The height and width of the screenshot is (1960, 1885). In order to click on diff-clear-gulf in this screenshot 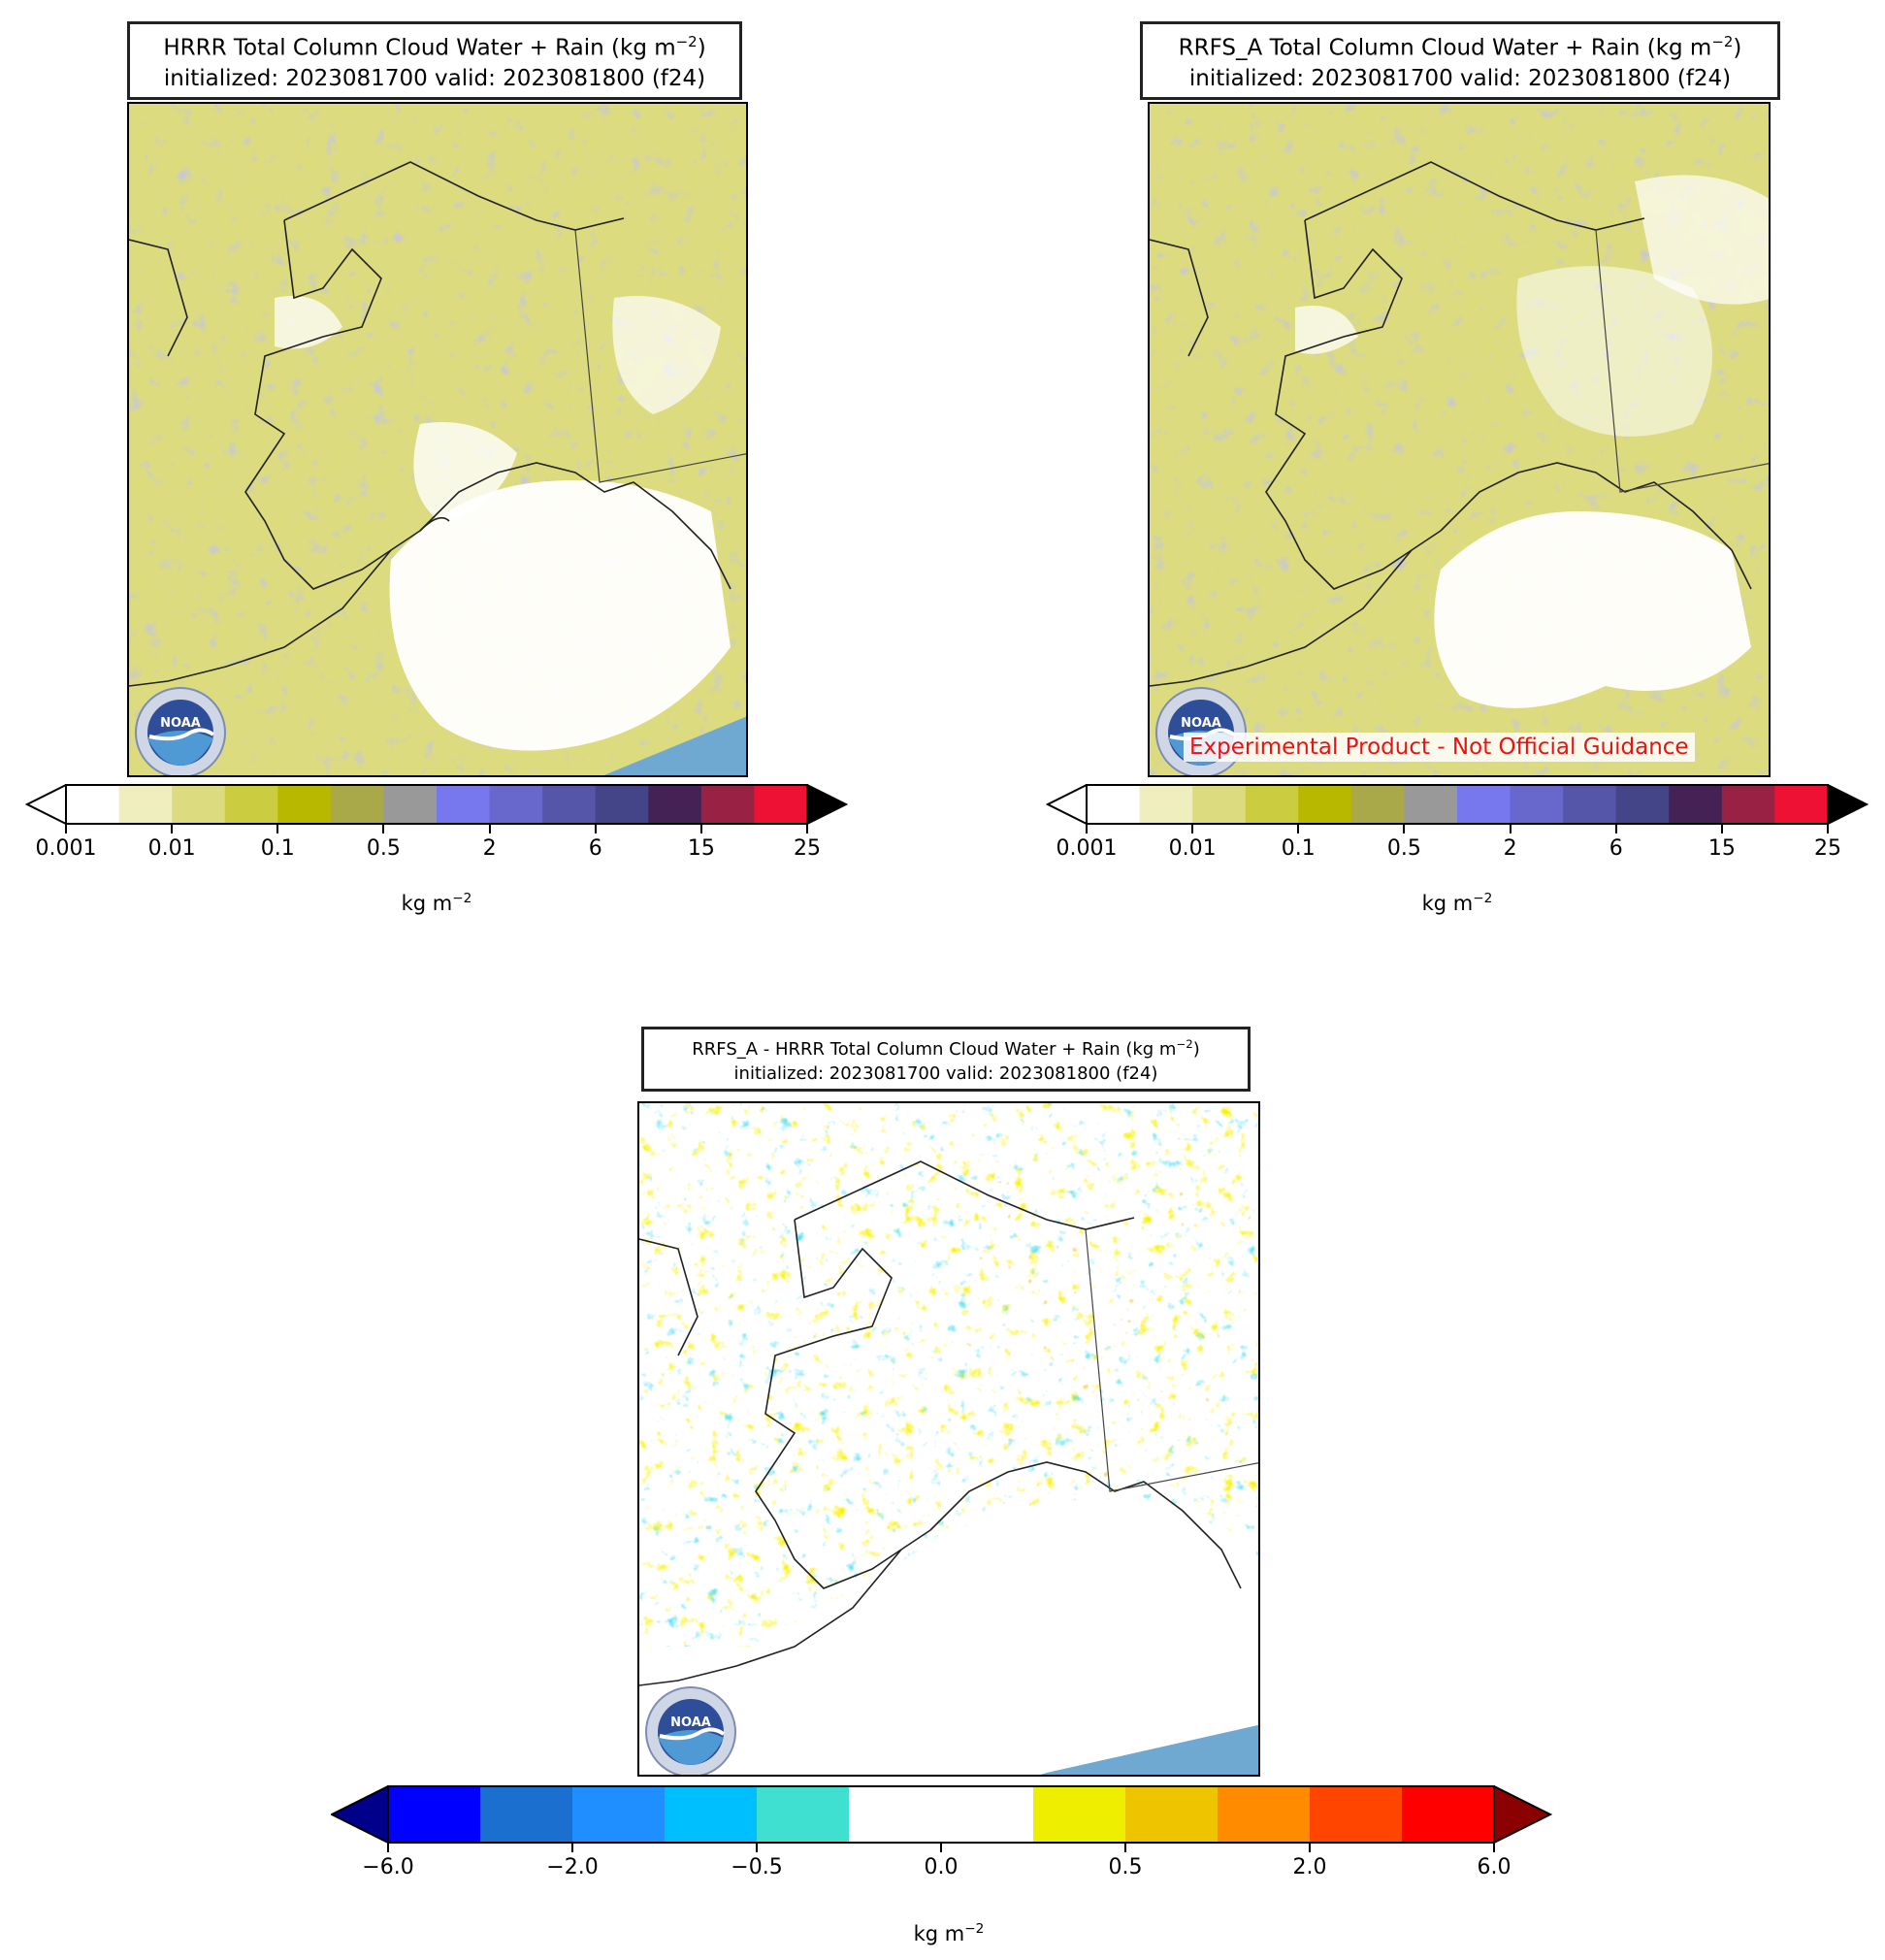, I will do `click(948, 1637)`.